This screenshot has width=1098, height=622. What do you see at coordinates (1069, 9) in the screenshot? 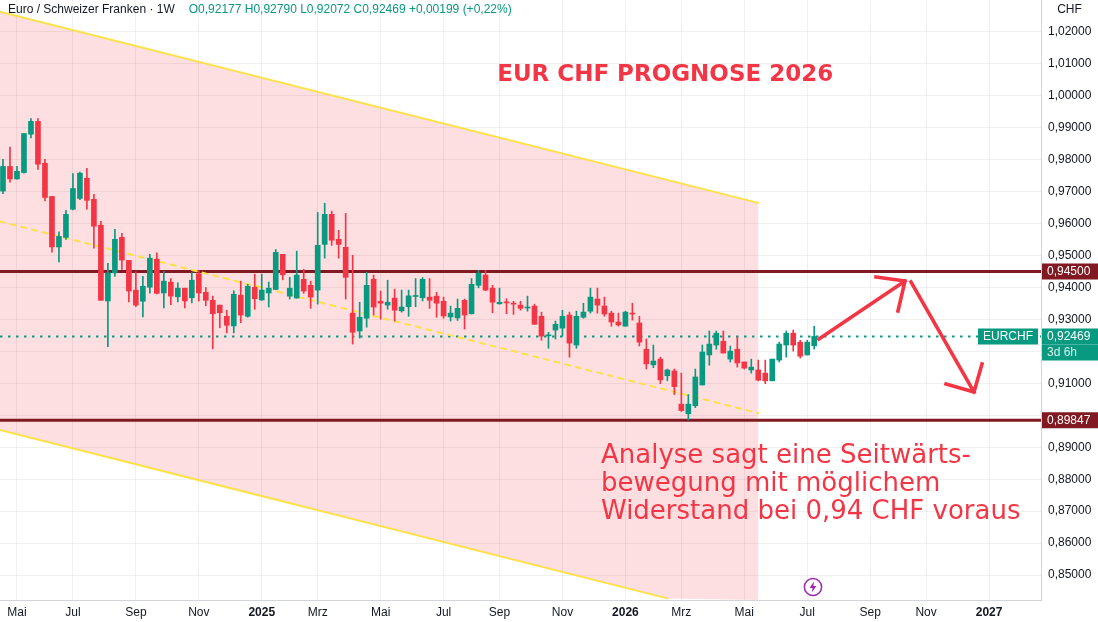
I see `y-axis-title: CHF` at bounding box center [1069, 9].